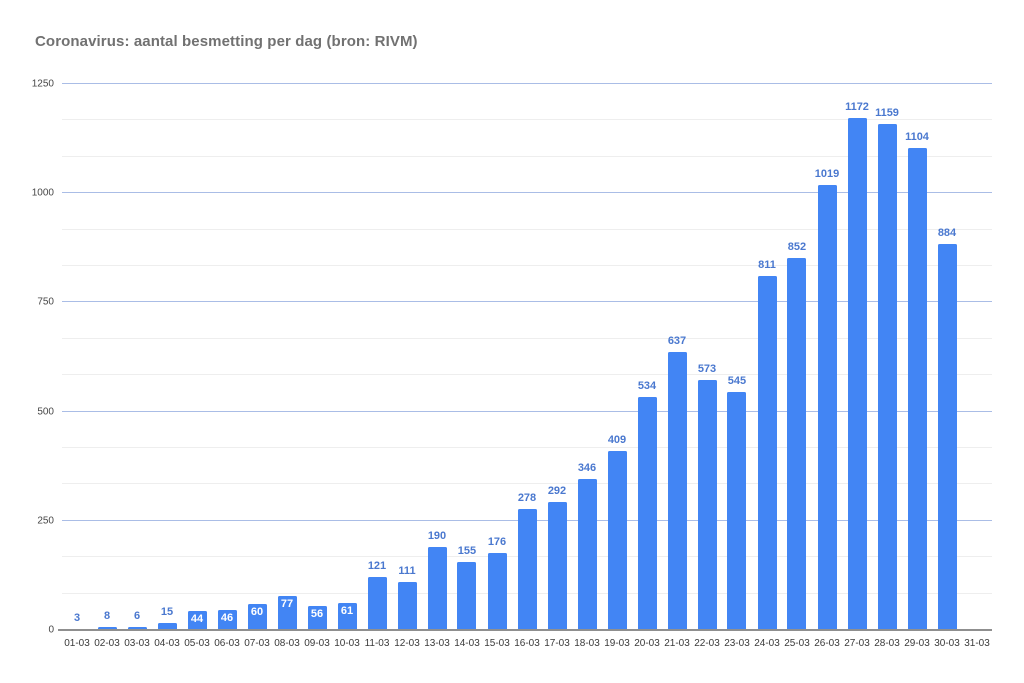  I want to click on bar-value-label: 15, so click(167, 612).